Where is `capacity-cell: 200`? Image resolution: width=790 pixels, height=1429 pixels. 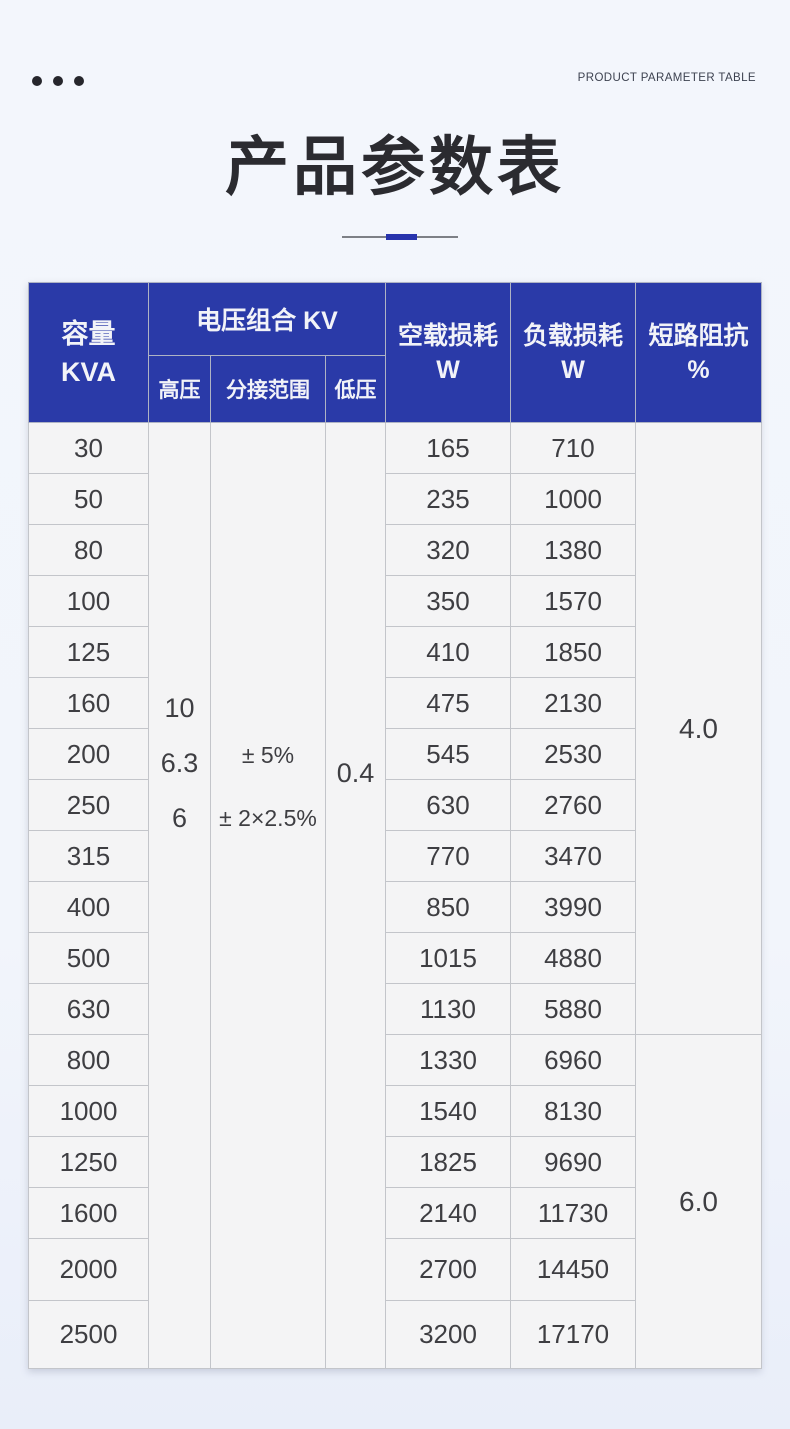 capacity-cell: 200 is located at coordinates (88, 754).